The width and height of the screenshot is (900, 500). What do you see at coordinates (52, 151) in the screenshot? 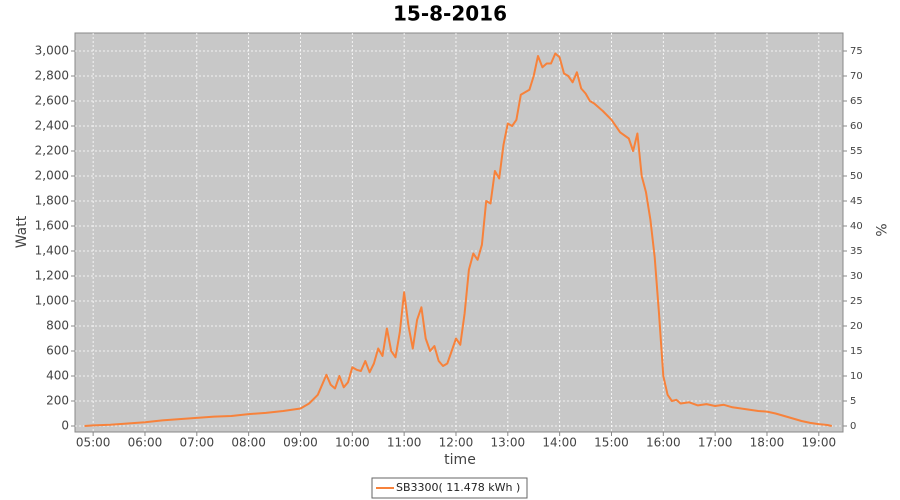
I see `y-tick-label: 2,200` at bounding box center [52, 151].